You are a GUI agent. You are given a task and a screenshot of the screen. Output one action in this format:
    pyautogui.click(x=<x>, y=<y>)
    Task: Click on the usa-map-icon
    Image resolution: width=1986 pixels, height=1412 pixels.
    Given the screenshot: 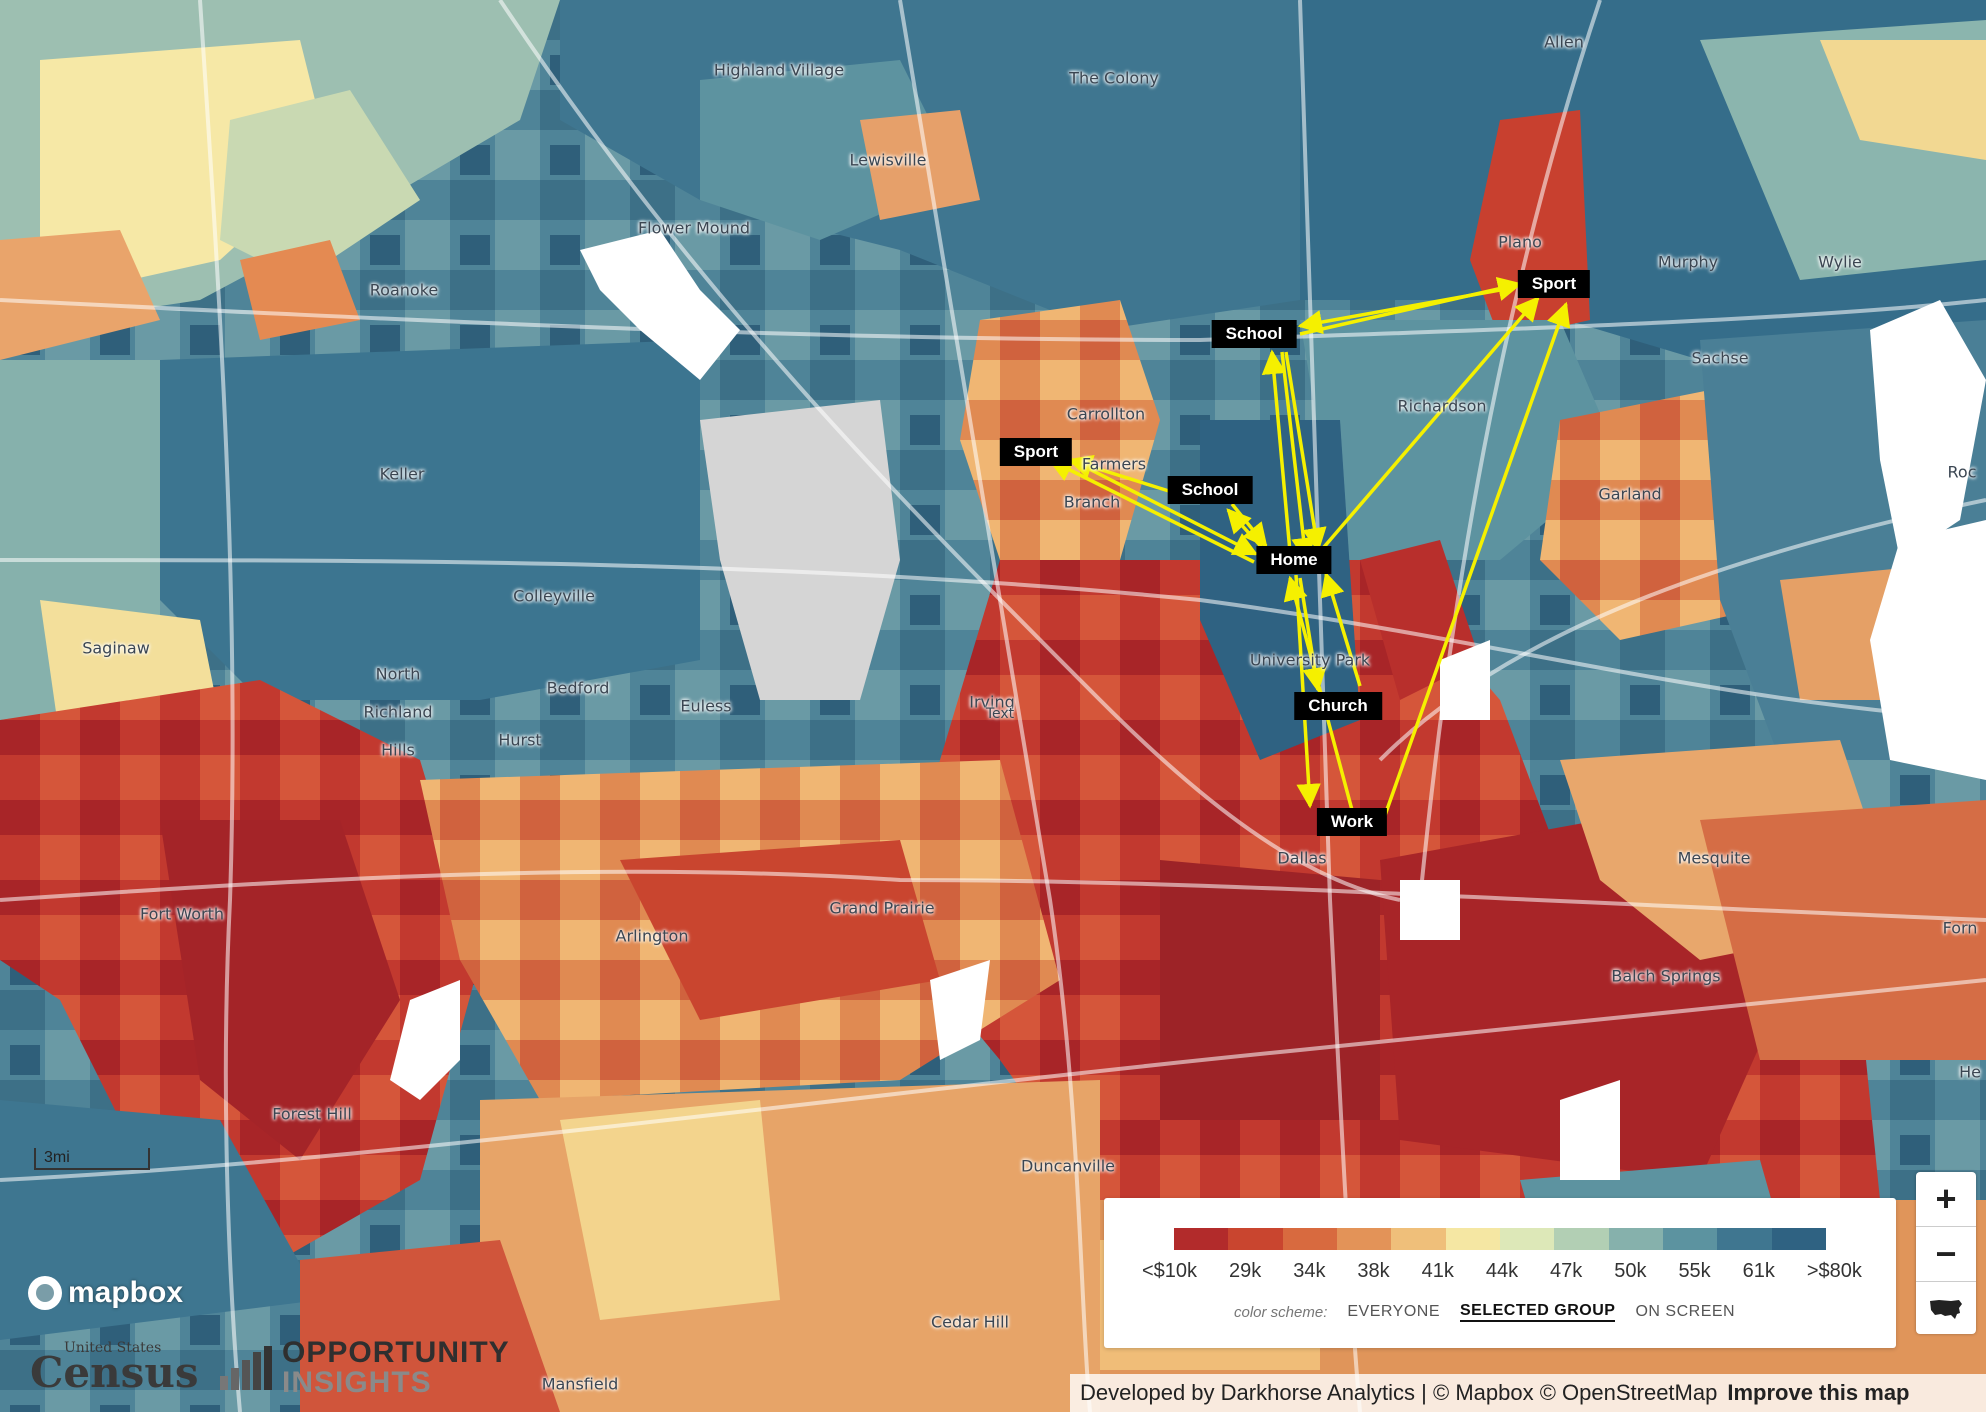 What is the action you would take?
    pyautogui.click(x=1946, y=1309)
    